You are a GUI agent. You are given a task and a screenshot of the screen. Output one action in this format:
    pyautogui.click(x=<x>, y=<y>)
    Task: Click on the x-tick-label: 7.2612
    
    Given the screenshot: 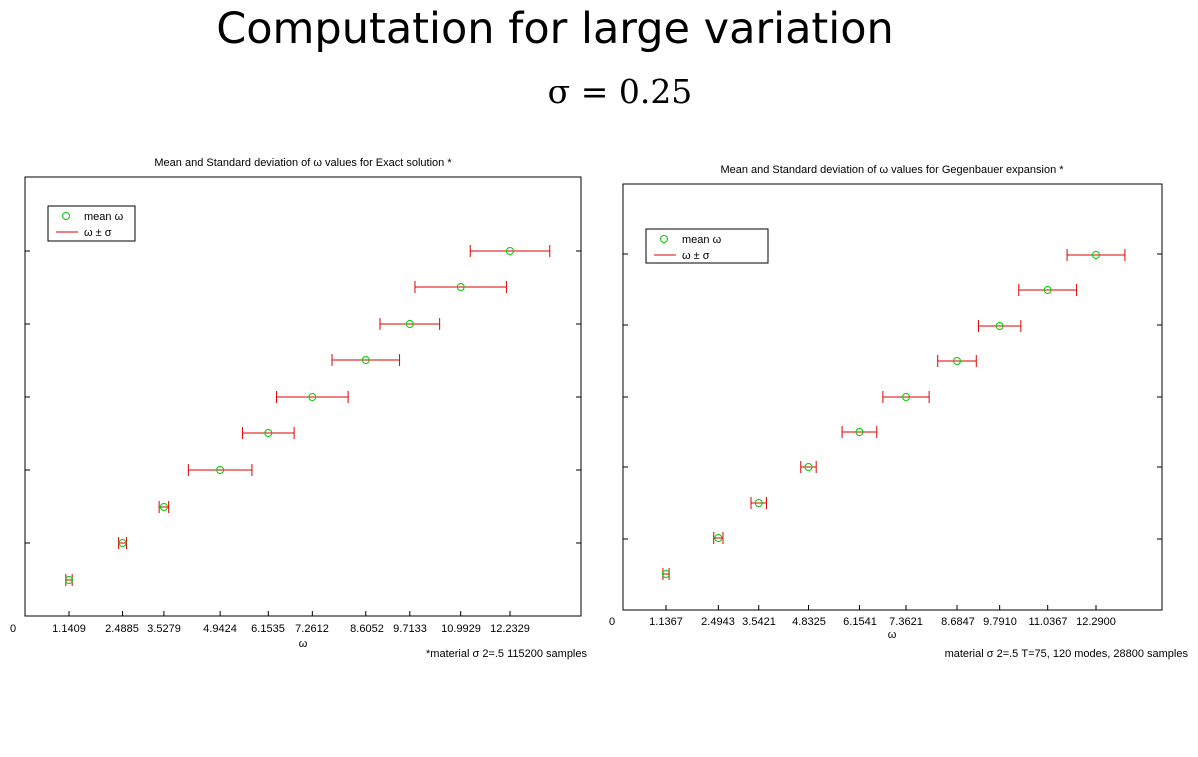 What is the action you would take?
    pyautogui.click(x=312, y=629)
    